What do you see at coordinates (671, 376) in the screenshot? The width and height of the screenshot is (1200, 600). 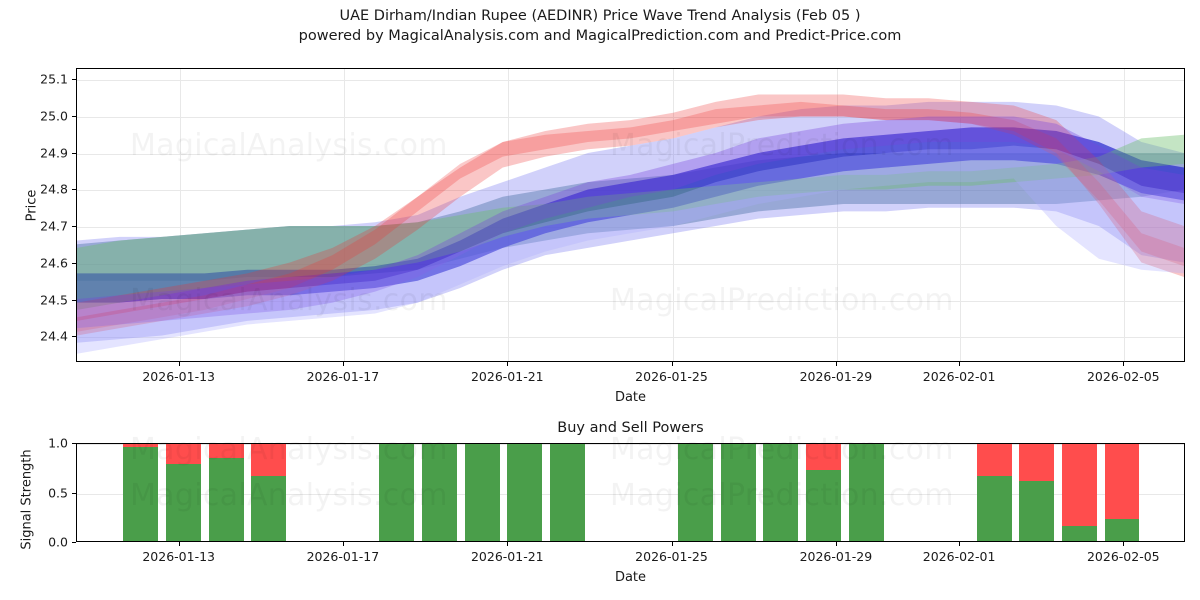 I see `price-xtick-label-3: 2026-01-25` at bounding box center [671, 376].